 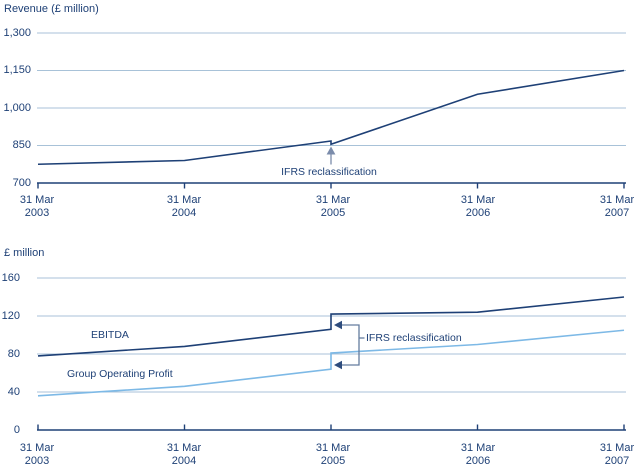 I want to click on profit-y-tick-0: 0, so click(x=16, y=430).